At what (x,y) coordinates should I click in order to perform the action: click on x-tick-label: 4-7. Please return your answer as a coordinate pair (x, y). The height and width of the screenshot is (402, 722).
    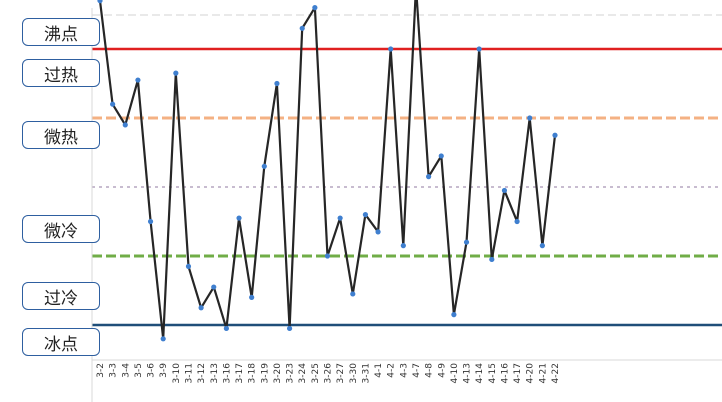
    Looking at the image, I should click on (417, 370).